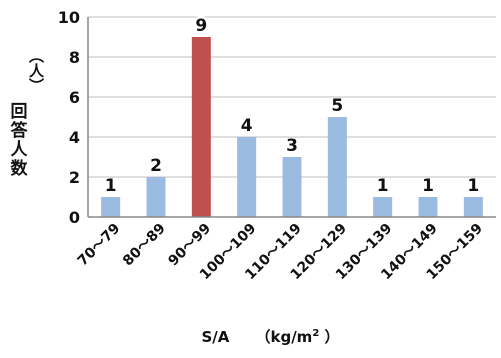  Describe the element at coordinates (69, 17) in the screenshot. I see `y-tick-label: 10` at that location.